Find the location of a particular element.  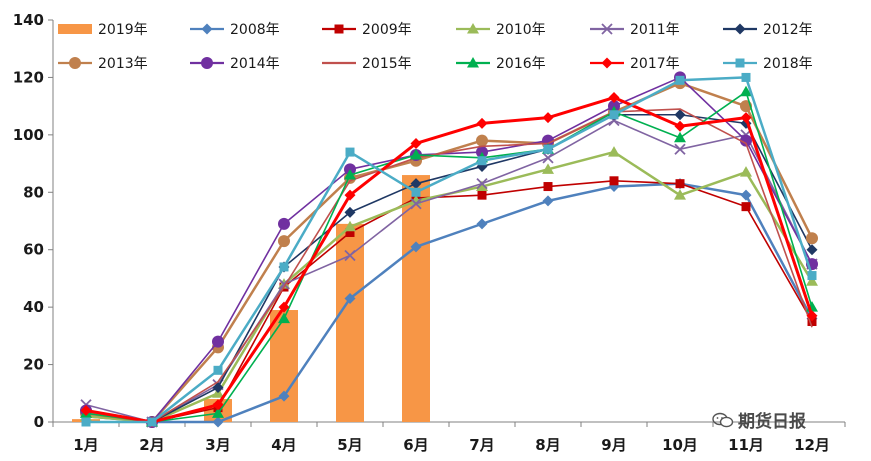

y-tick-label: 20 is located at coordinates (33, 365).